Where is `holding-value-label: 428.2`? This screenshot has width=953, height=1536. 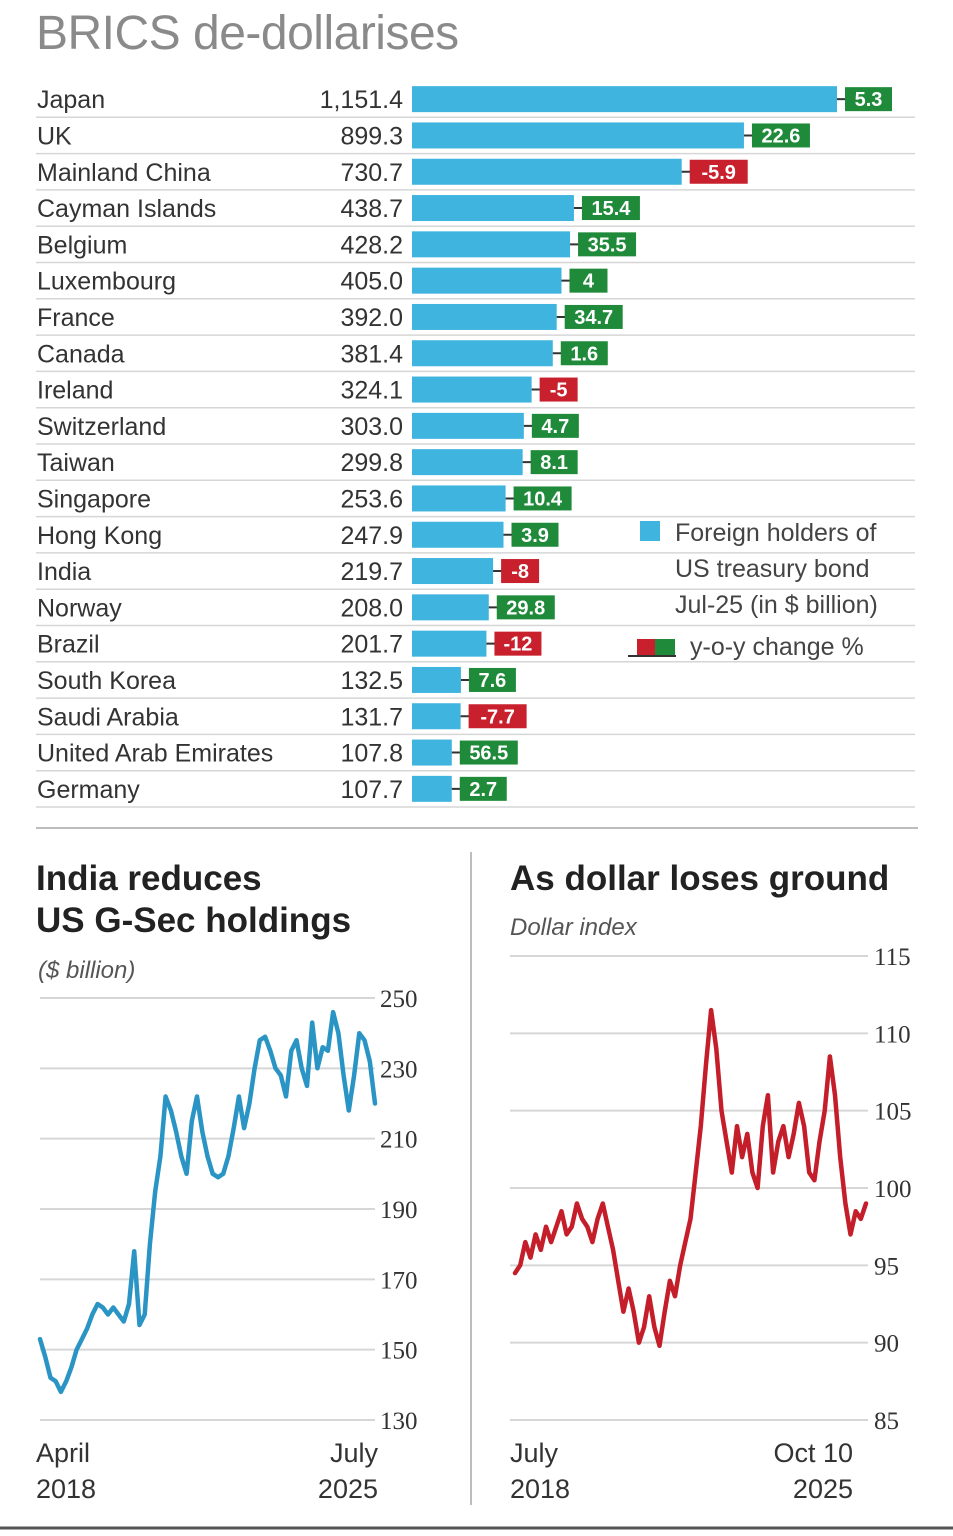 holding-value-label: 428.2 is located at coordinates (371, 245).